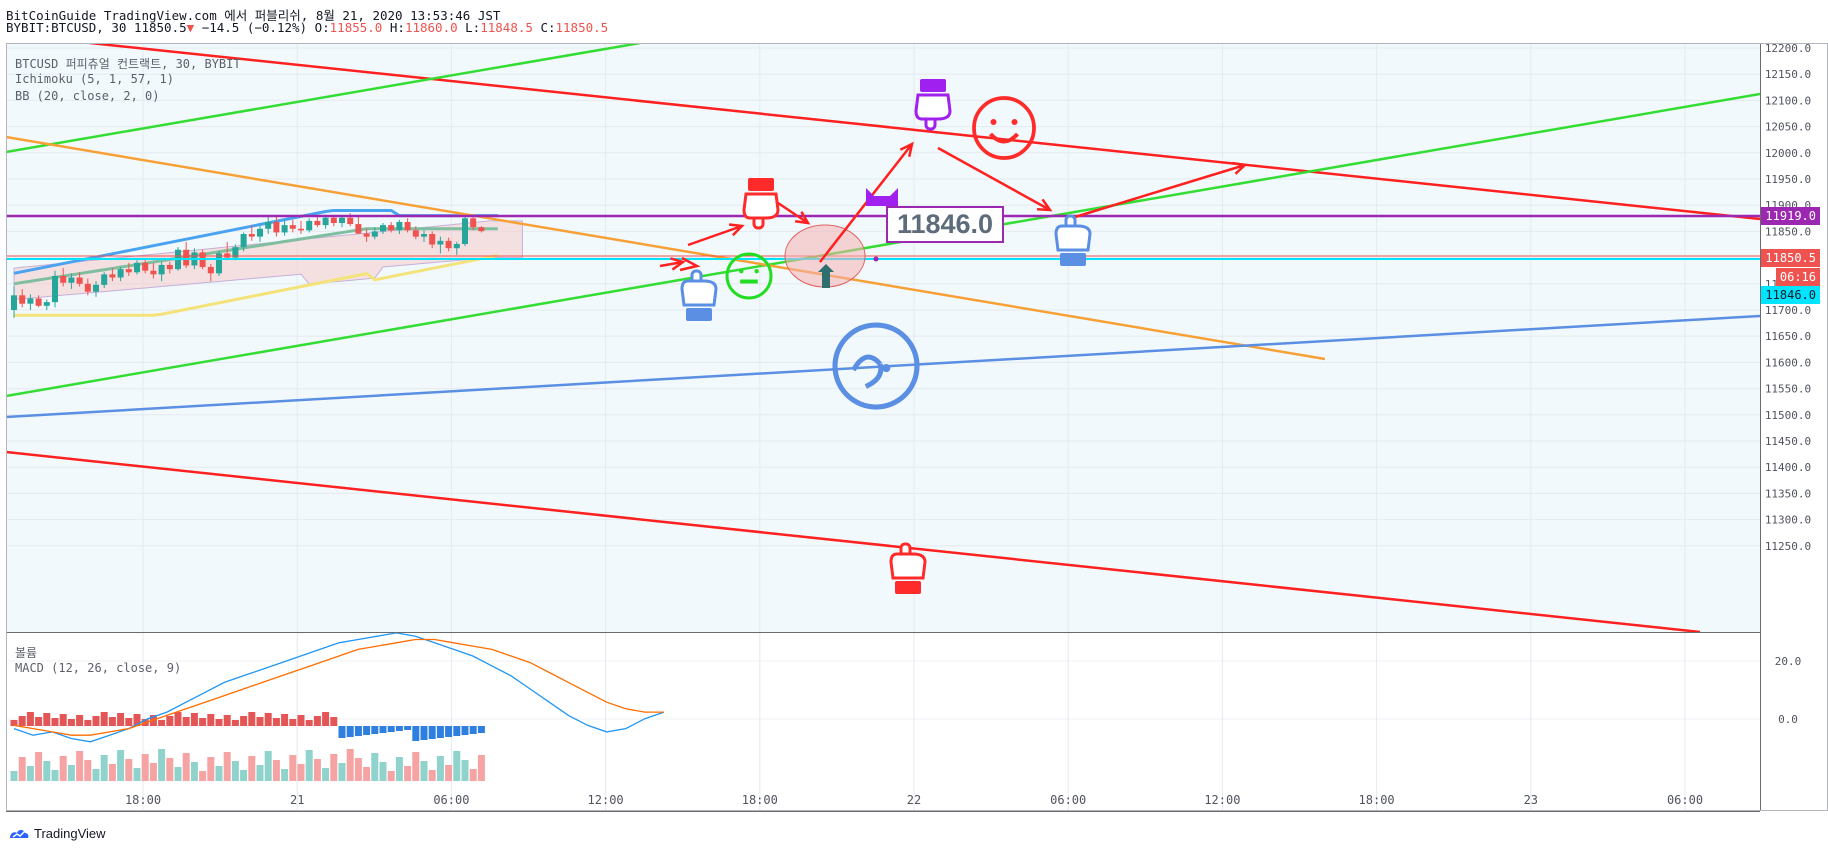 This screenshot has width=1828, height=849. Describe the element at coordinates (1788, 310) in the screenshot. I see `price-tick-label: 11700.0` at that location.